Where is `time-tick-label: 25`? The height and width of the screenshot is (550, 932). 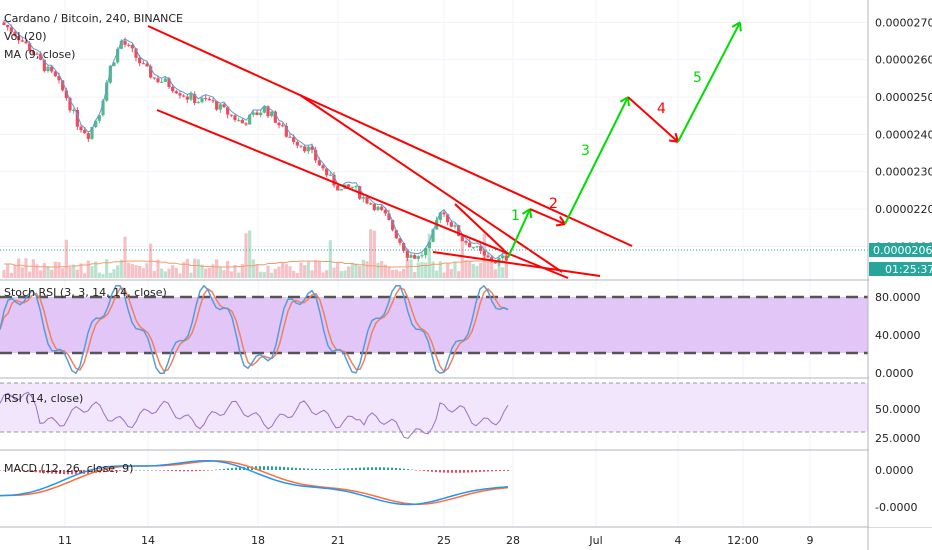
time-tick-label: 25 is located at coordinates (444, 540).